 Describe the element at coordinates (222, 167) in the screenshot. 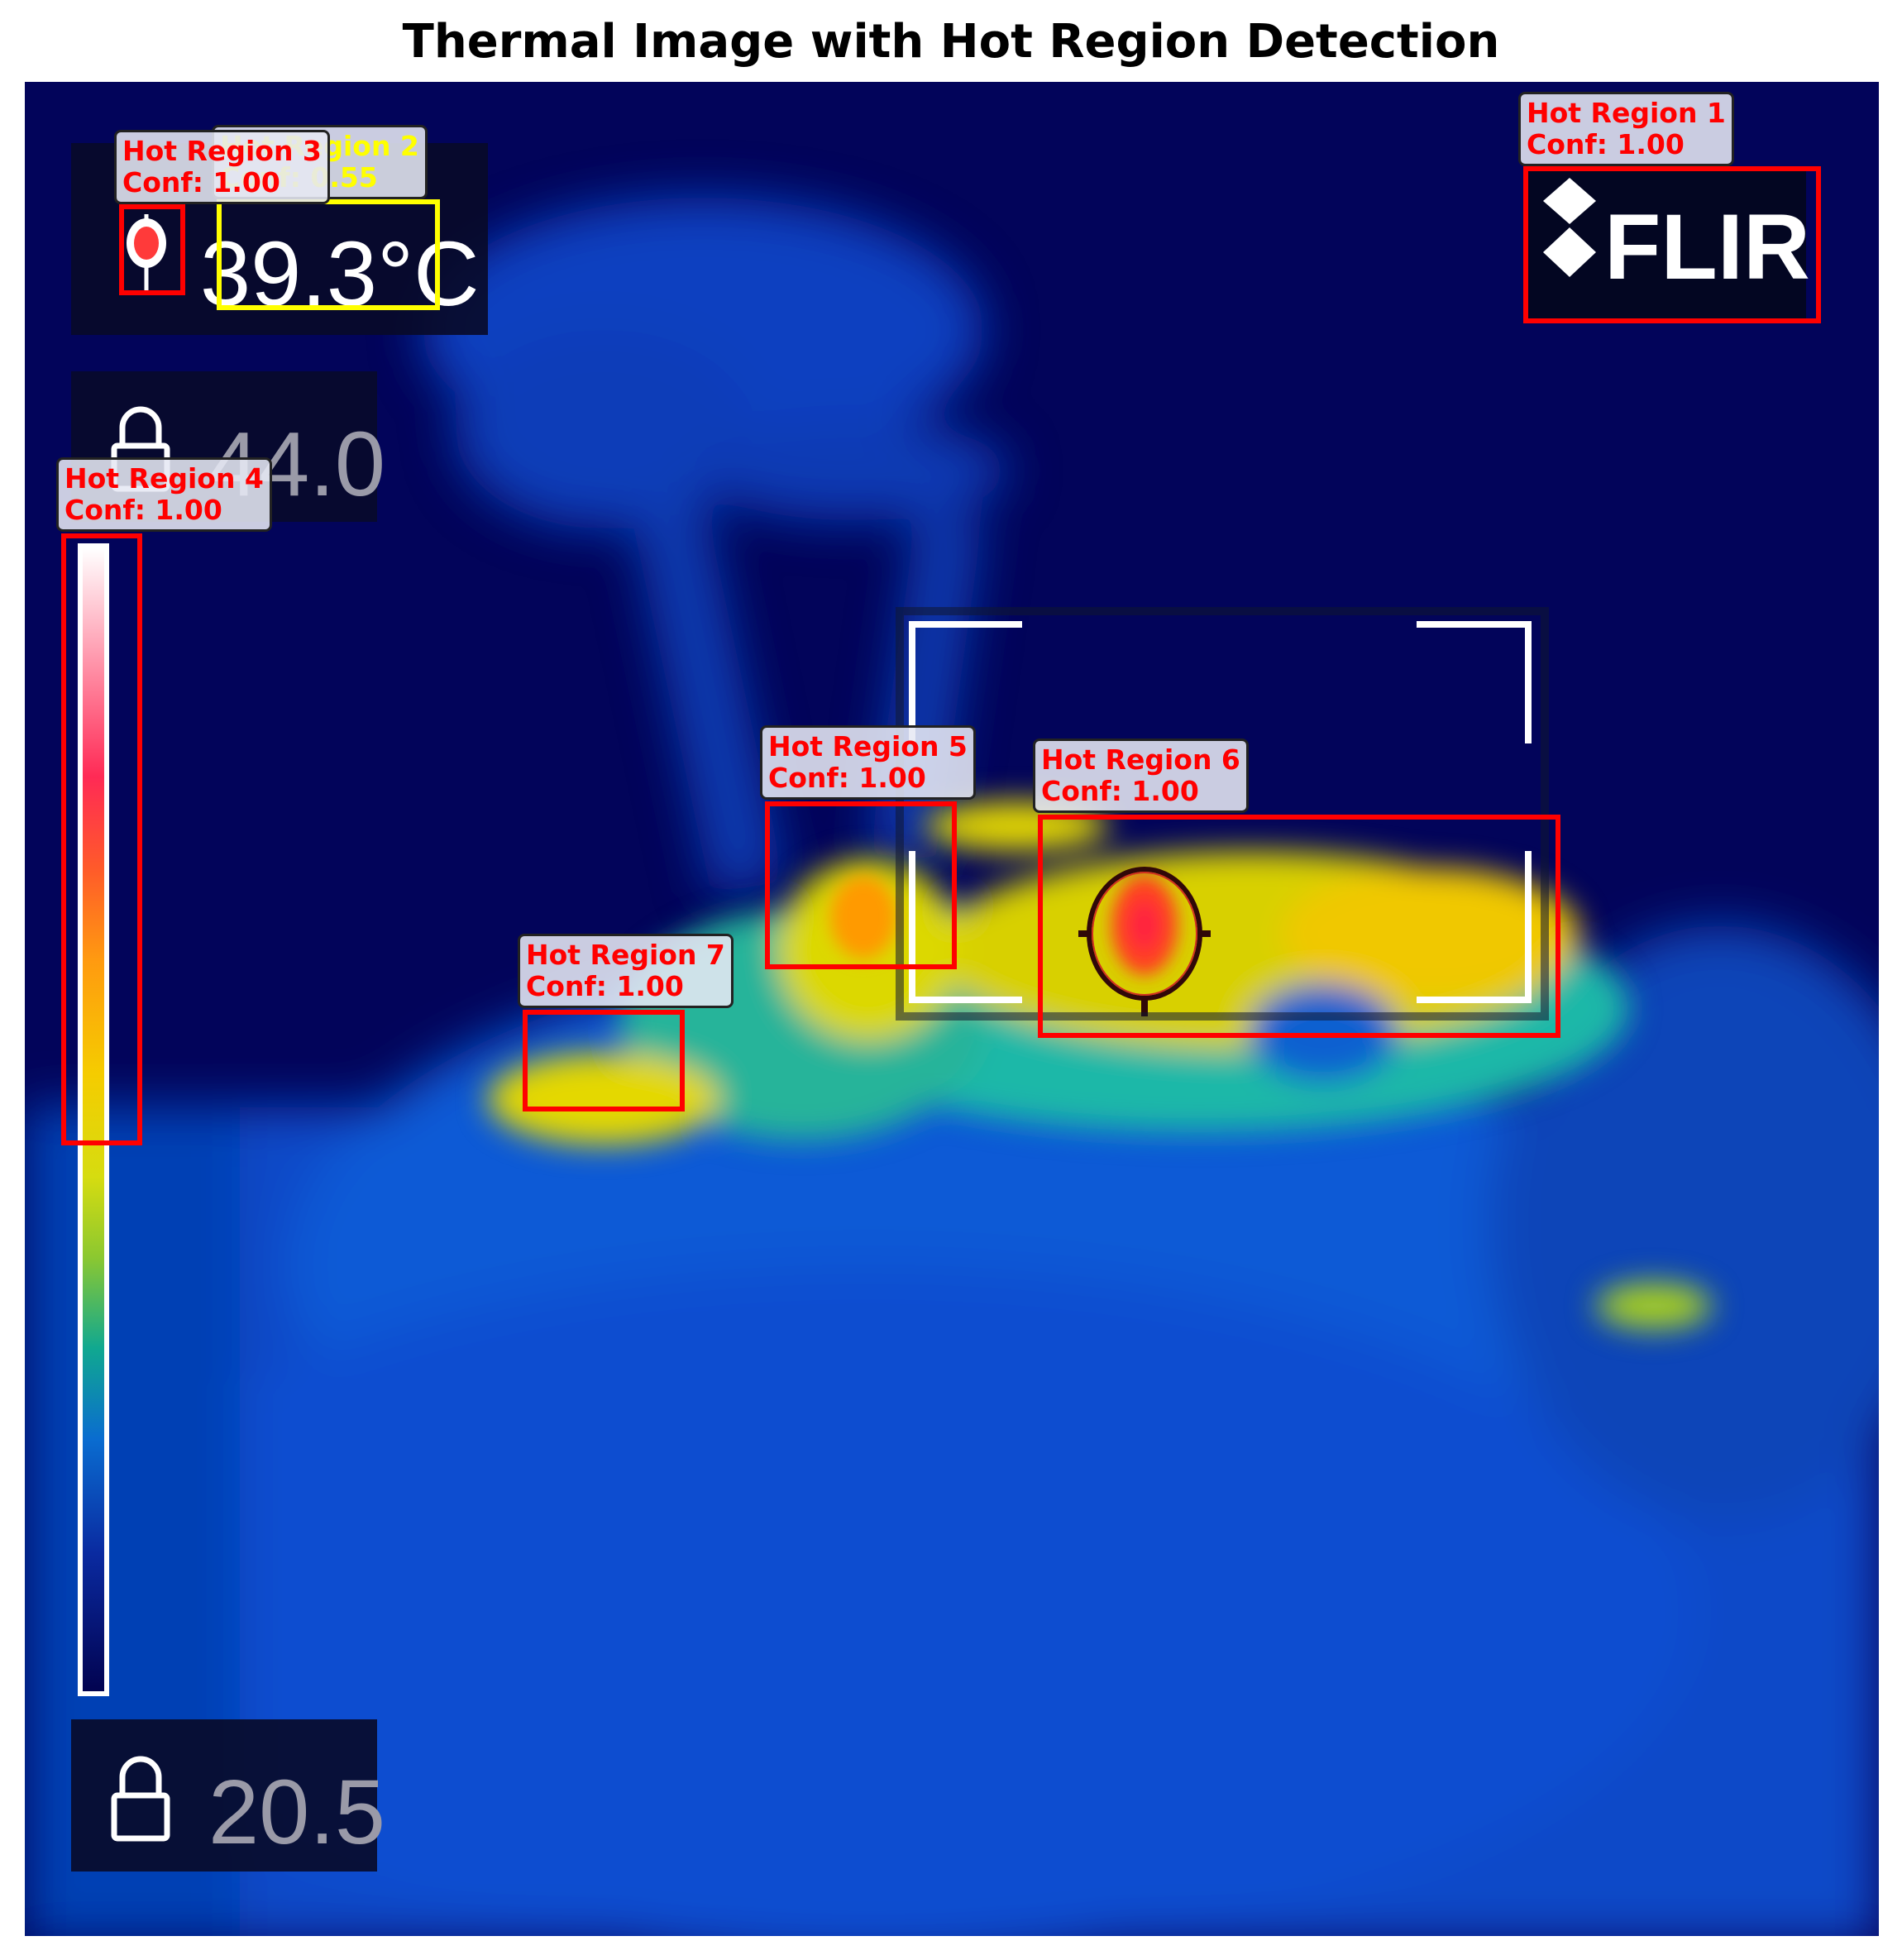

I see `detection-label-3: Hot Region 3 Conf: 1.00` at that location.